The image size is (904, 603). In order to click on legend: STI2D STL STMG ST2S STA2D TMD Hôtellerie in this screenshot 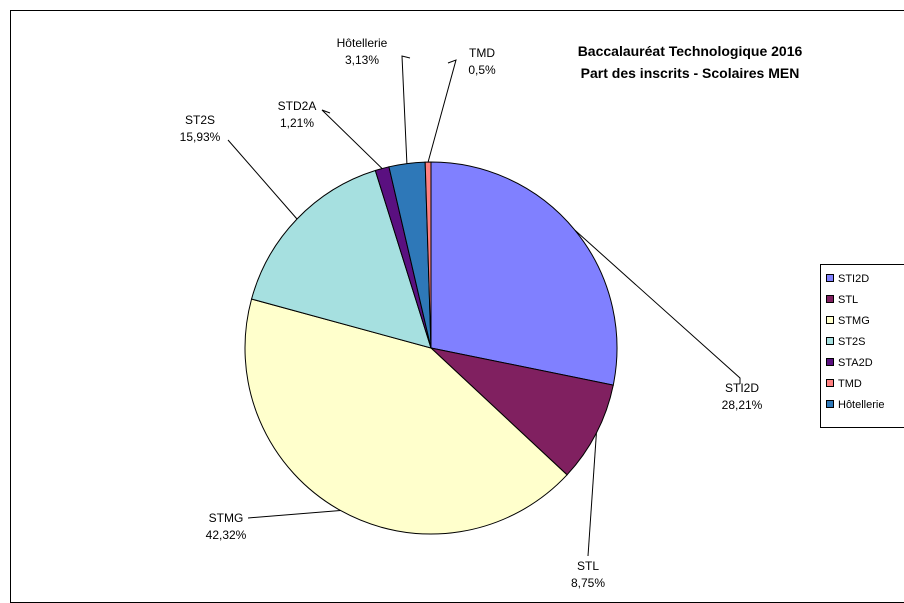, I will do `click(862, 346)`.